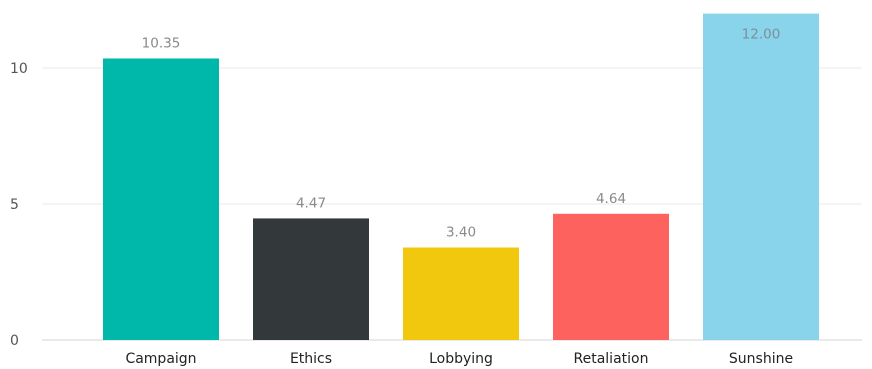 The width and height of the screenshot is (872, 369). I want to click on y-tick-label: 5, so click(14, 205).